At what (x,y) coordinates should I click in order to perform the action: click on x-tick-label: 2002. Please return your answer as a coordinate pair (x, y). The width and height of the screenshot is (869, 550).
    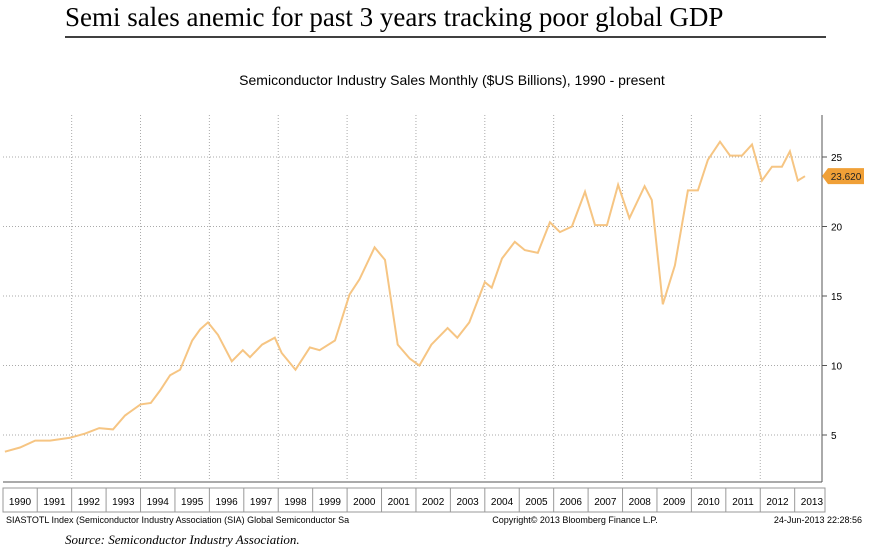
    Looking at the image, I should click on (433, 502).